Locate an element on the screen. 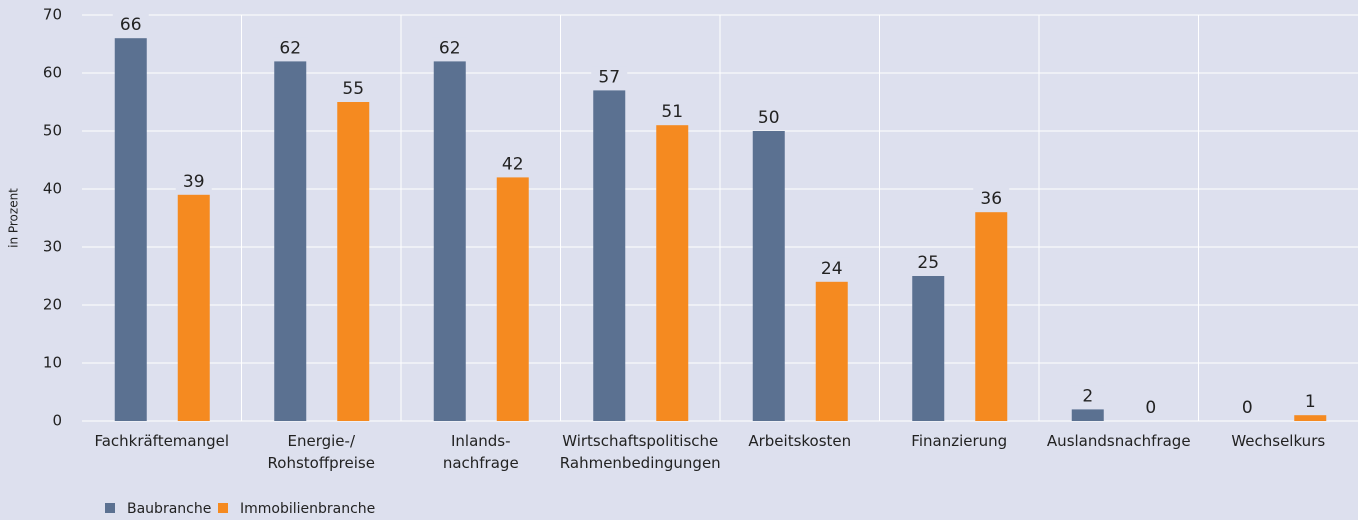 The height and width of the screenshot is (520, 1358). x-tick-label-line: Wechselkurs is located at coordinates (1278, 441).